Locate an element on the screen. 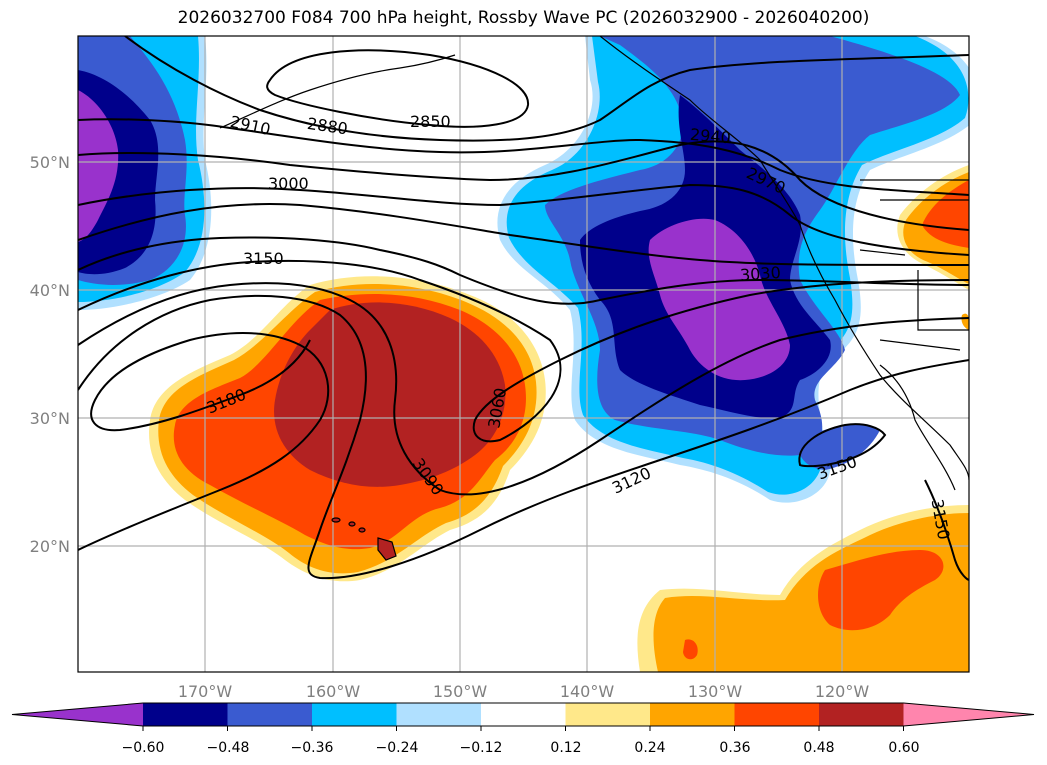  positive-anomaly-northeast is located at coordinates (933, 247).